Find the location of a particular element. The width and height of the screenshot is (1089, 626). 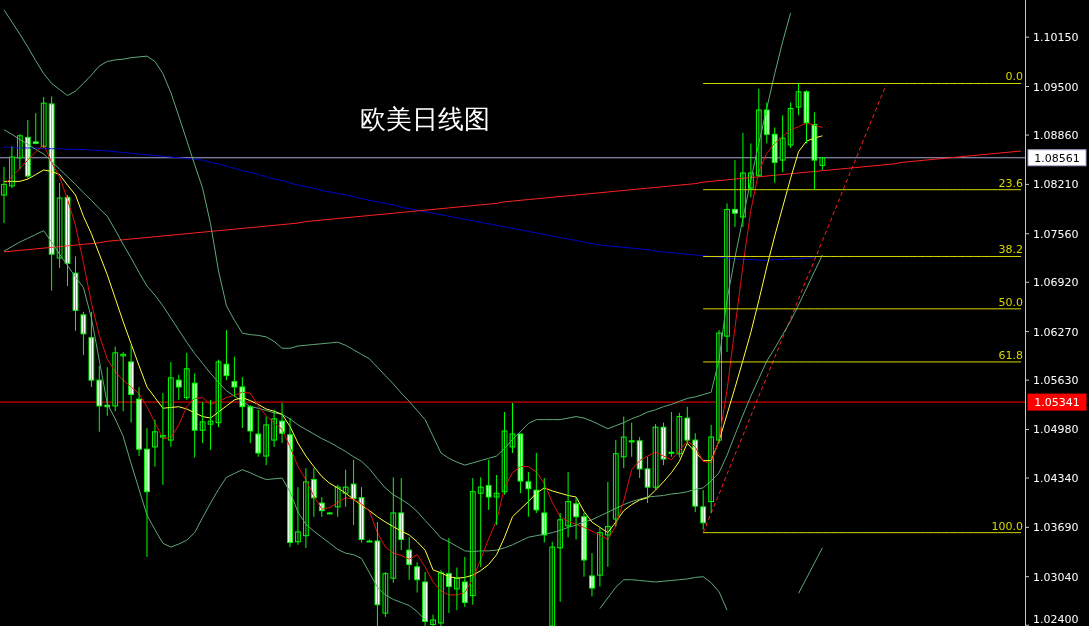

y-tick-label: 1.07560 is located at coordinates (1056, 234).